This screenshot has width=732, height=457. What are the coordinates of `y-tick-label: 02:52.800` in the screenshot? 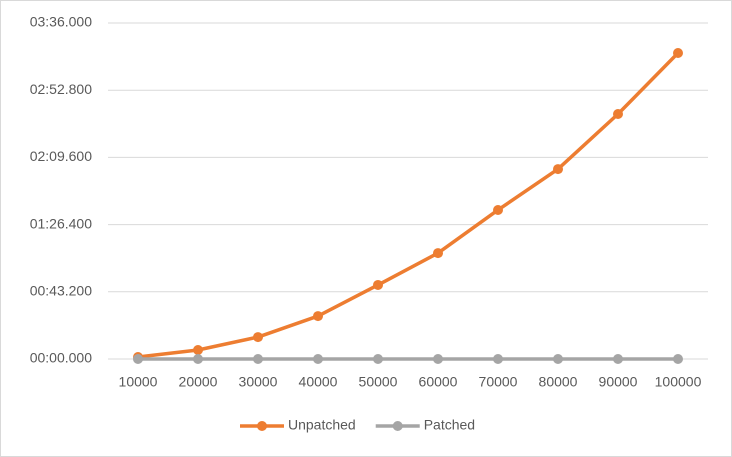 It's located at (61, 89).